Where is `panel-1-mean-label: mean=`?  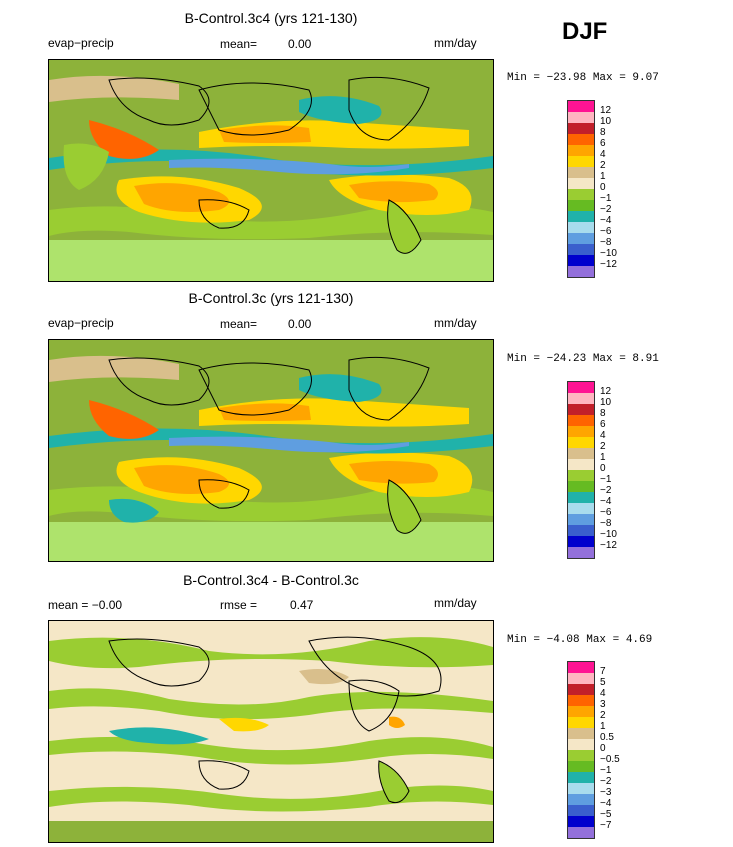 panel-1-mean-label: mean= is located at coordinates (239, 44).